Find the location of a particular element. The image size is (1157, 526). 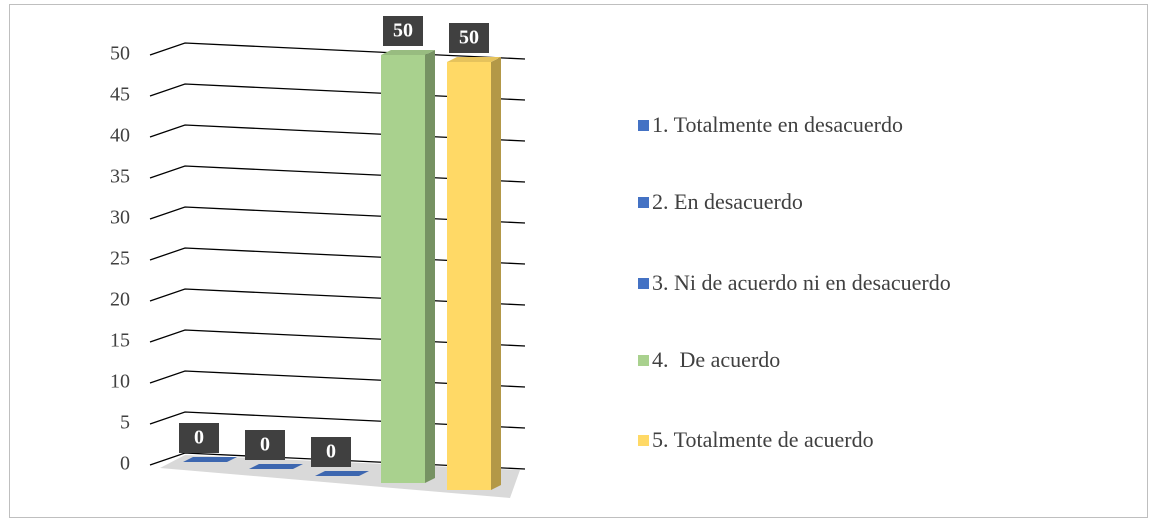

legend-item: 5. Totalmente de acuerdo is located at coordinates (818, 440).